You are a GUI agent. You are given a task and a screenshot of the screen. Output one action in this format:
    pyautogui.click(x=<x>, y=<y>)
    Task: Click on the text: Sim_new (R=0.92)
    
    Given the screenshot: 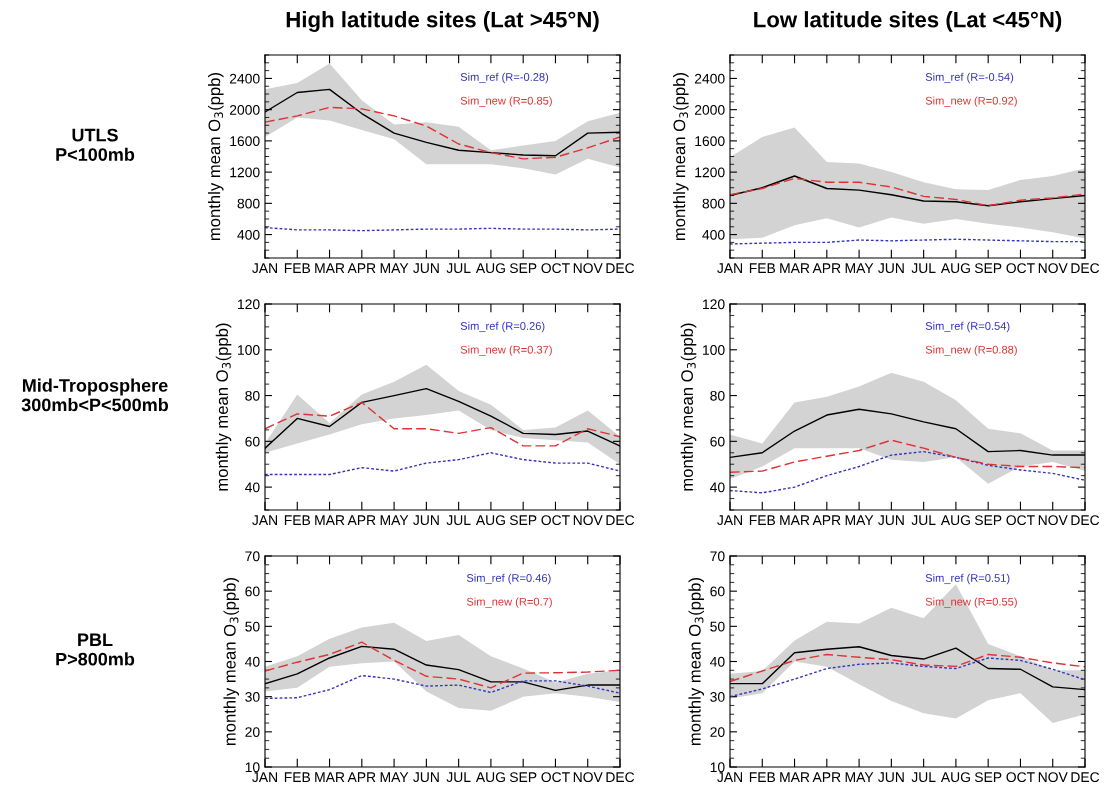 What is the action you would take?
    pyautogui.click(x=971, y=101)
    